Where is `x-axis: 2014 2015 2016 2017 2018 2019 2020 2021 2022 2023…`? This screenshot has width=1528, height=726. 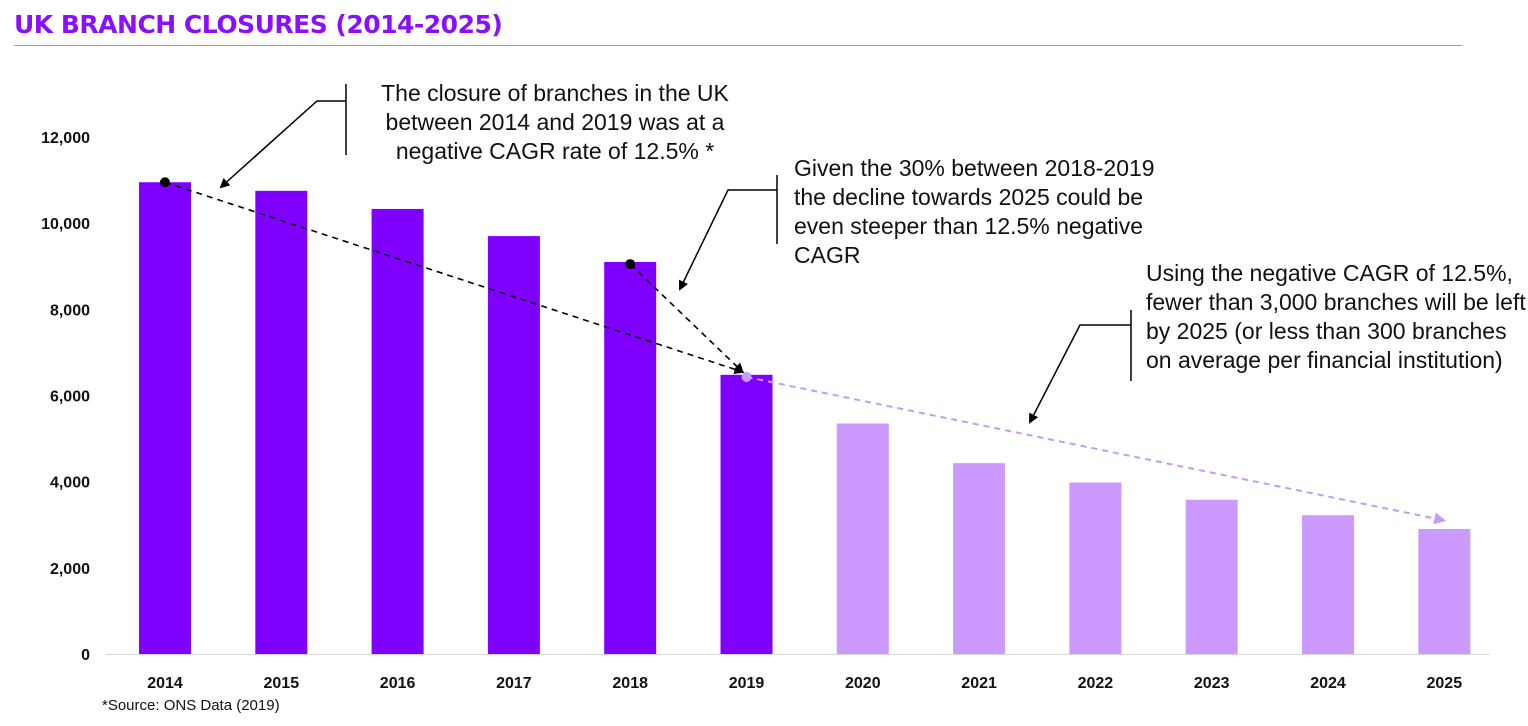 x-axis: 2014 2015 2016 2017 2018 2019 2020 2021 2022 2023… is located at coordinates (798, 673).